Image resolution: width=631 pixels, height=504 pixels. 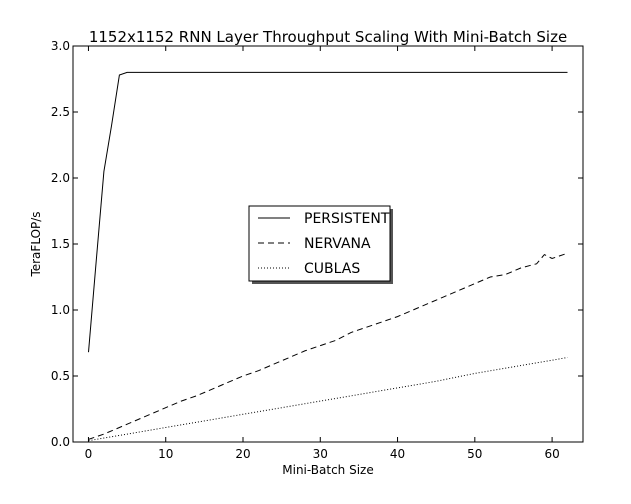 What do you see at coordinates (328, 399) in the screenshot?
I see `series-line-cublas` at bounding box center [328, 399].